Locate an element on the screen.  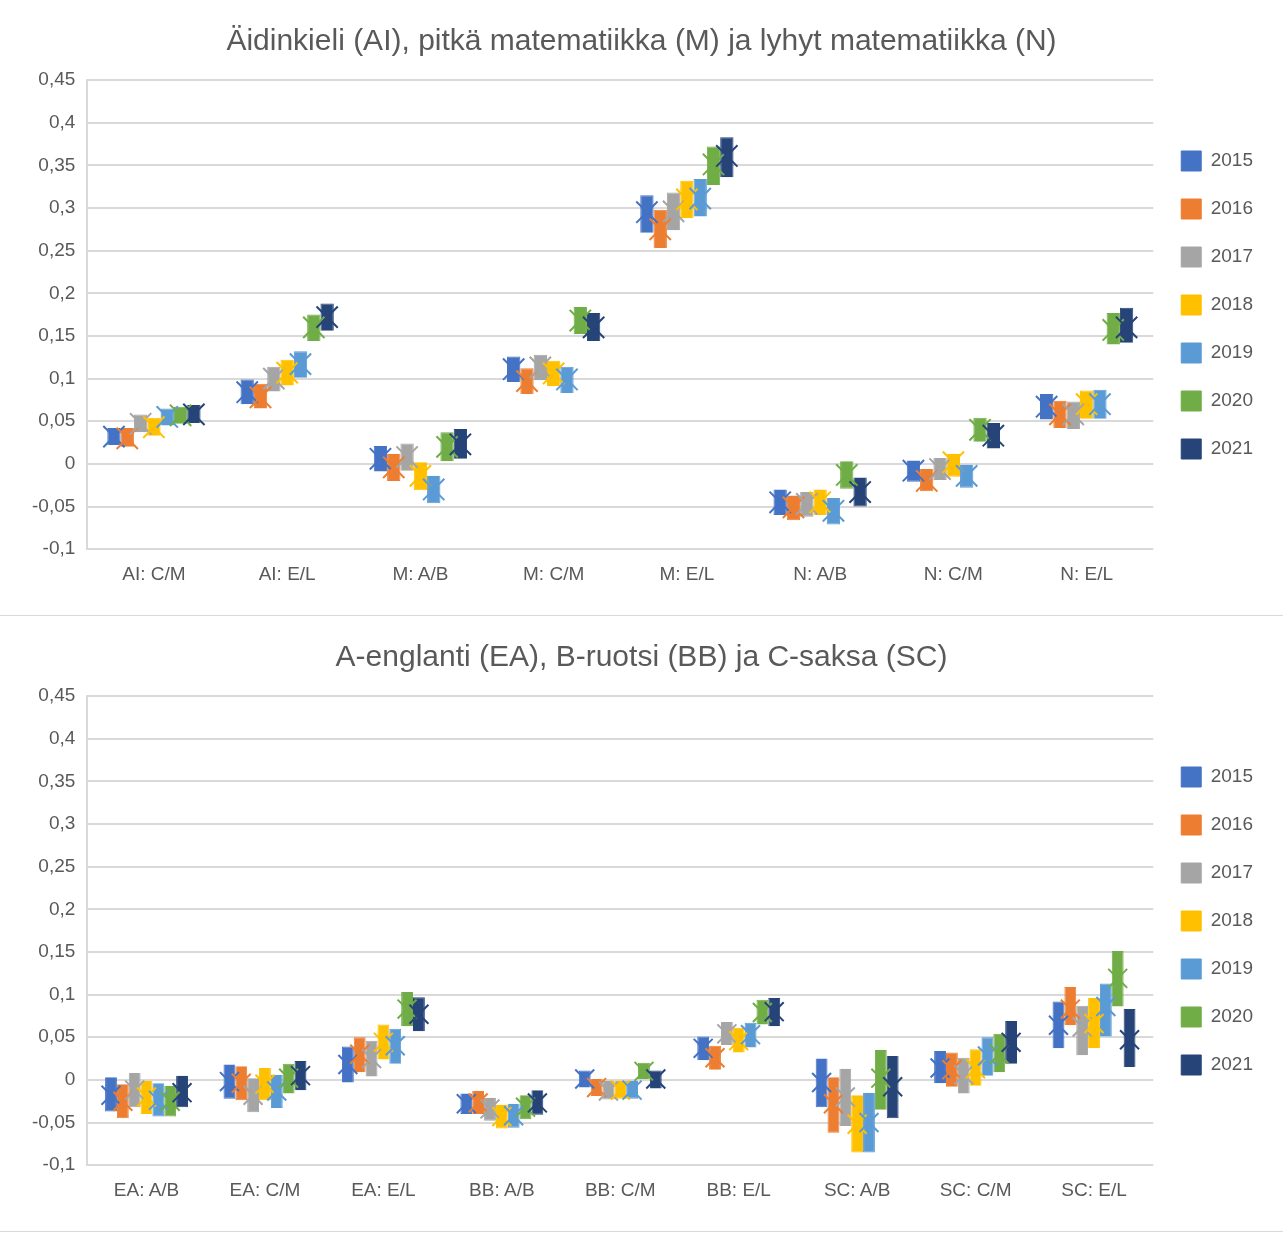
x-tick-label: BB: C/M is located at coordinates (620, 1189).